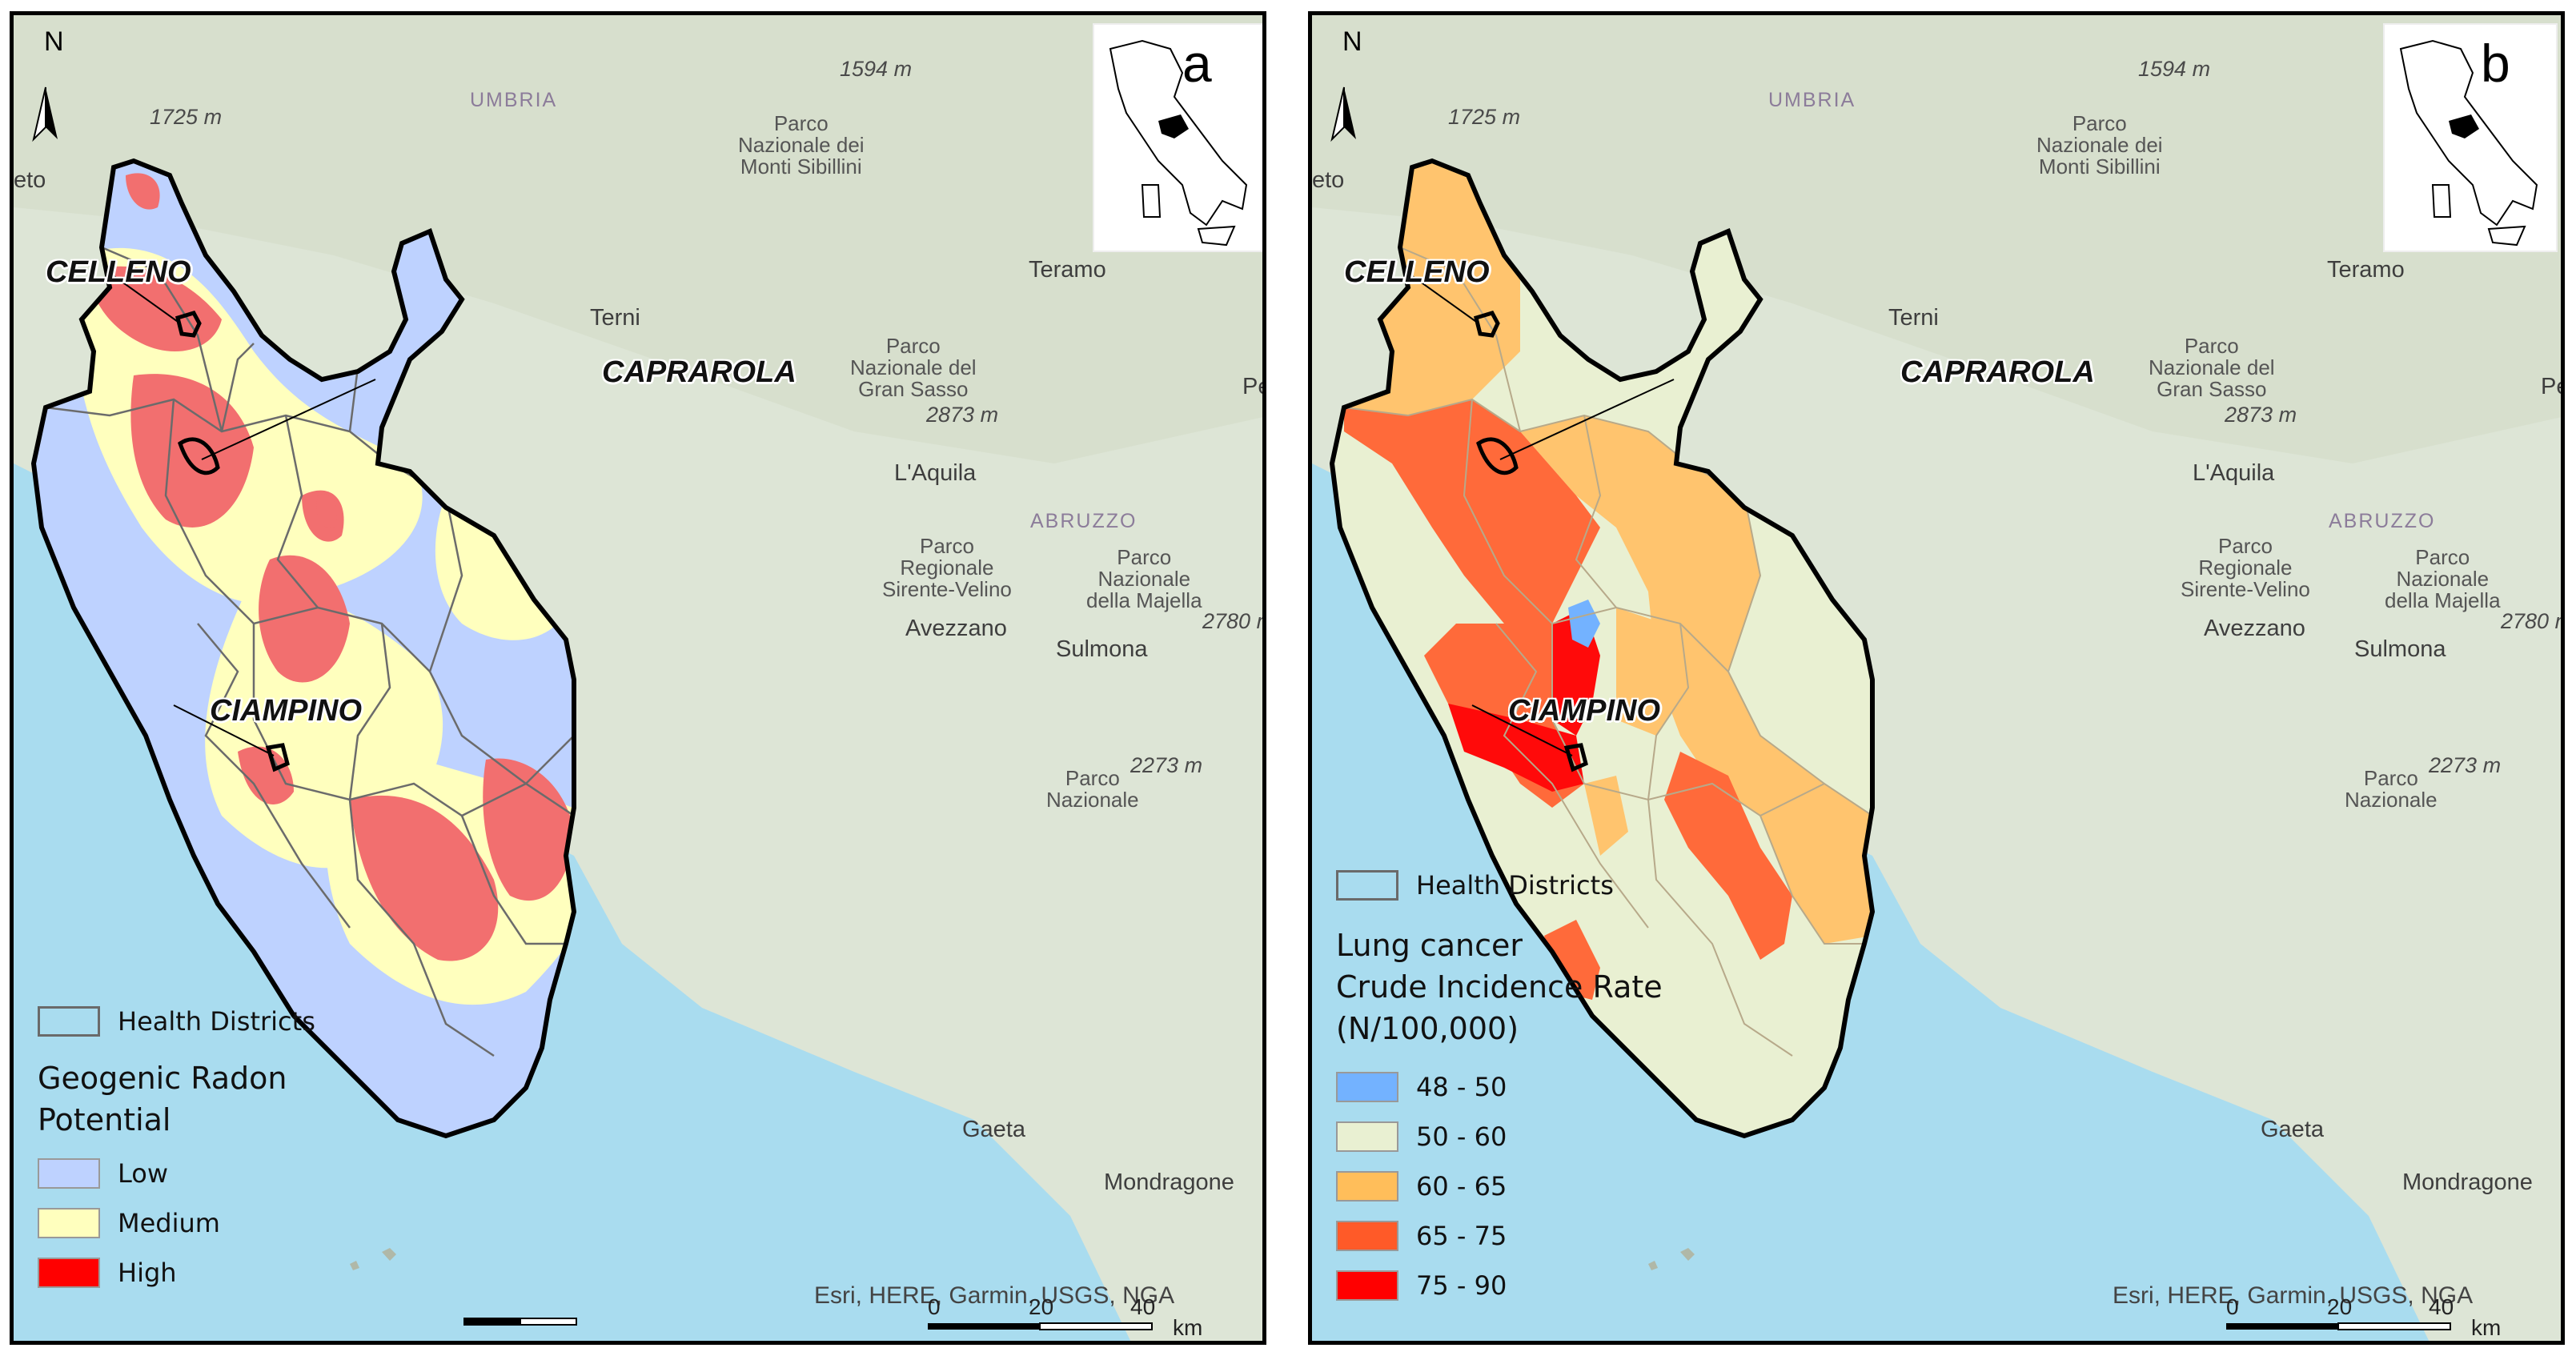 Image resolution: width=2576 pixels, height=1360 pixels. What do you see at coordinates (514, 100) in the screenshot?
I see `region-label-umbria: UMBRIA` at bounding box center [514, 100].